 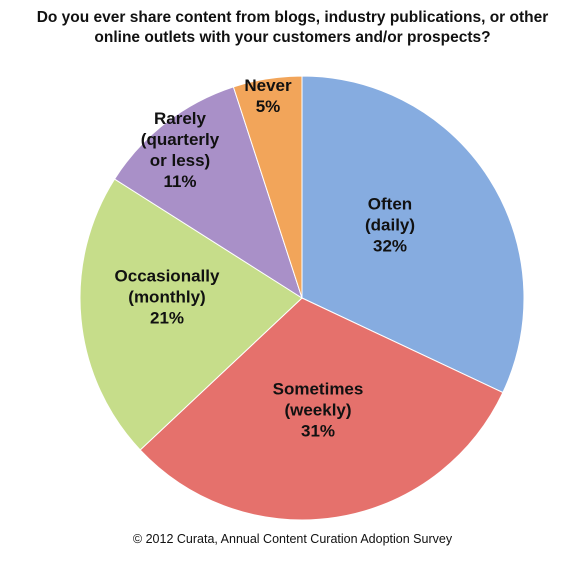 What do you see at coordinates (268, 106) in the screenshot?
I see `value-label: 5%` at bounding box center [268, 106].